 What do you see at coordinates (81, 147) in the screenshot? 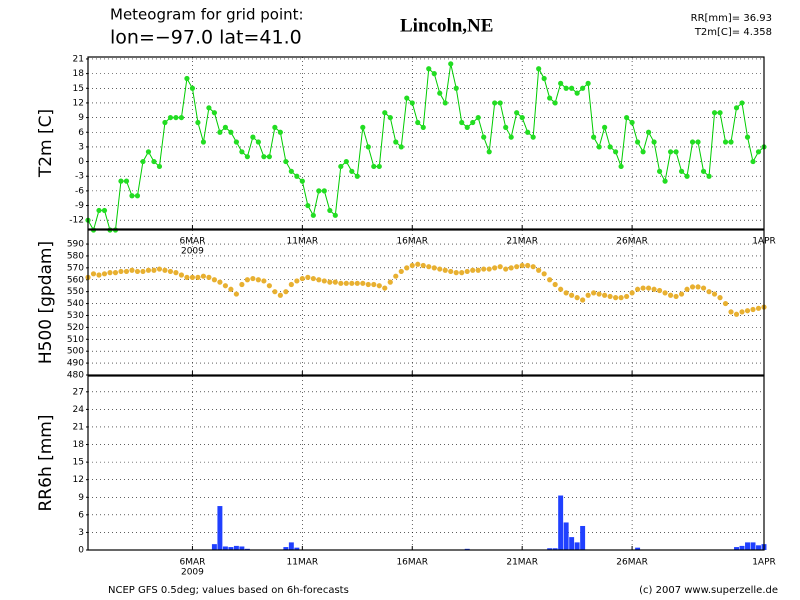
I see `y-tick-label: 3` at bounding box center [81, 147].